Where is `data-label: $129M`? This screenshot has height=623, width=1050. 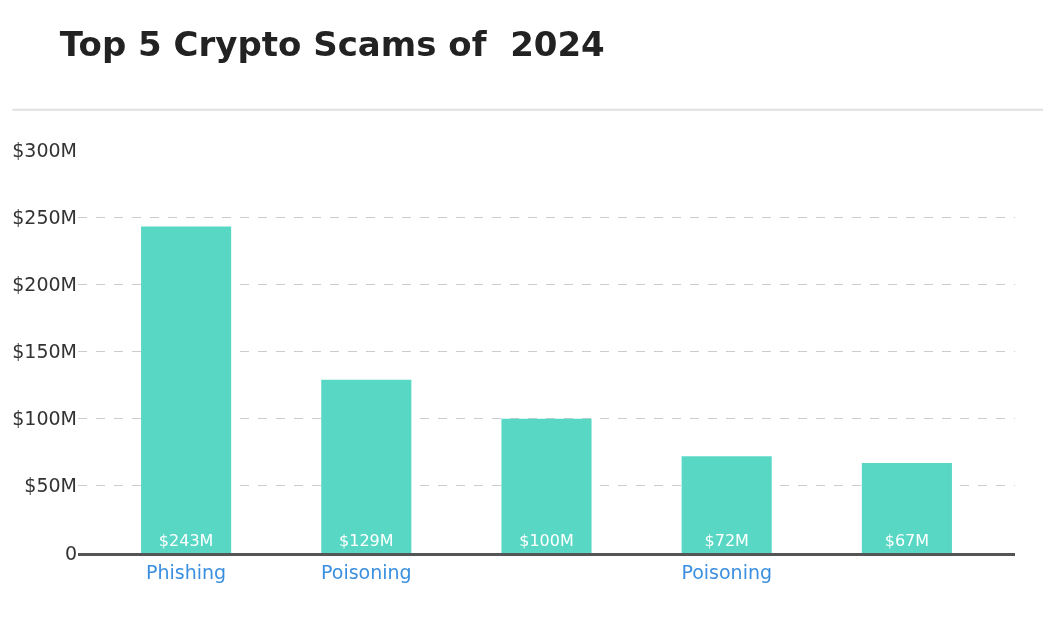 data-label: $129M is located at coordinates (366, 540).